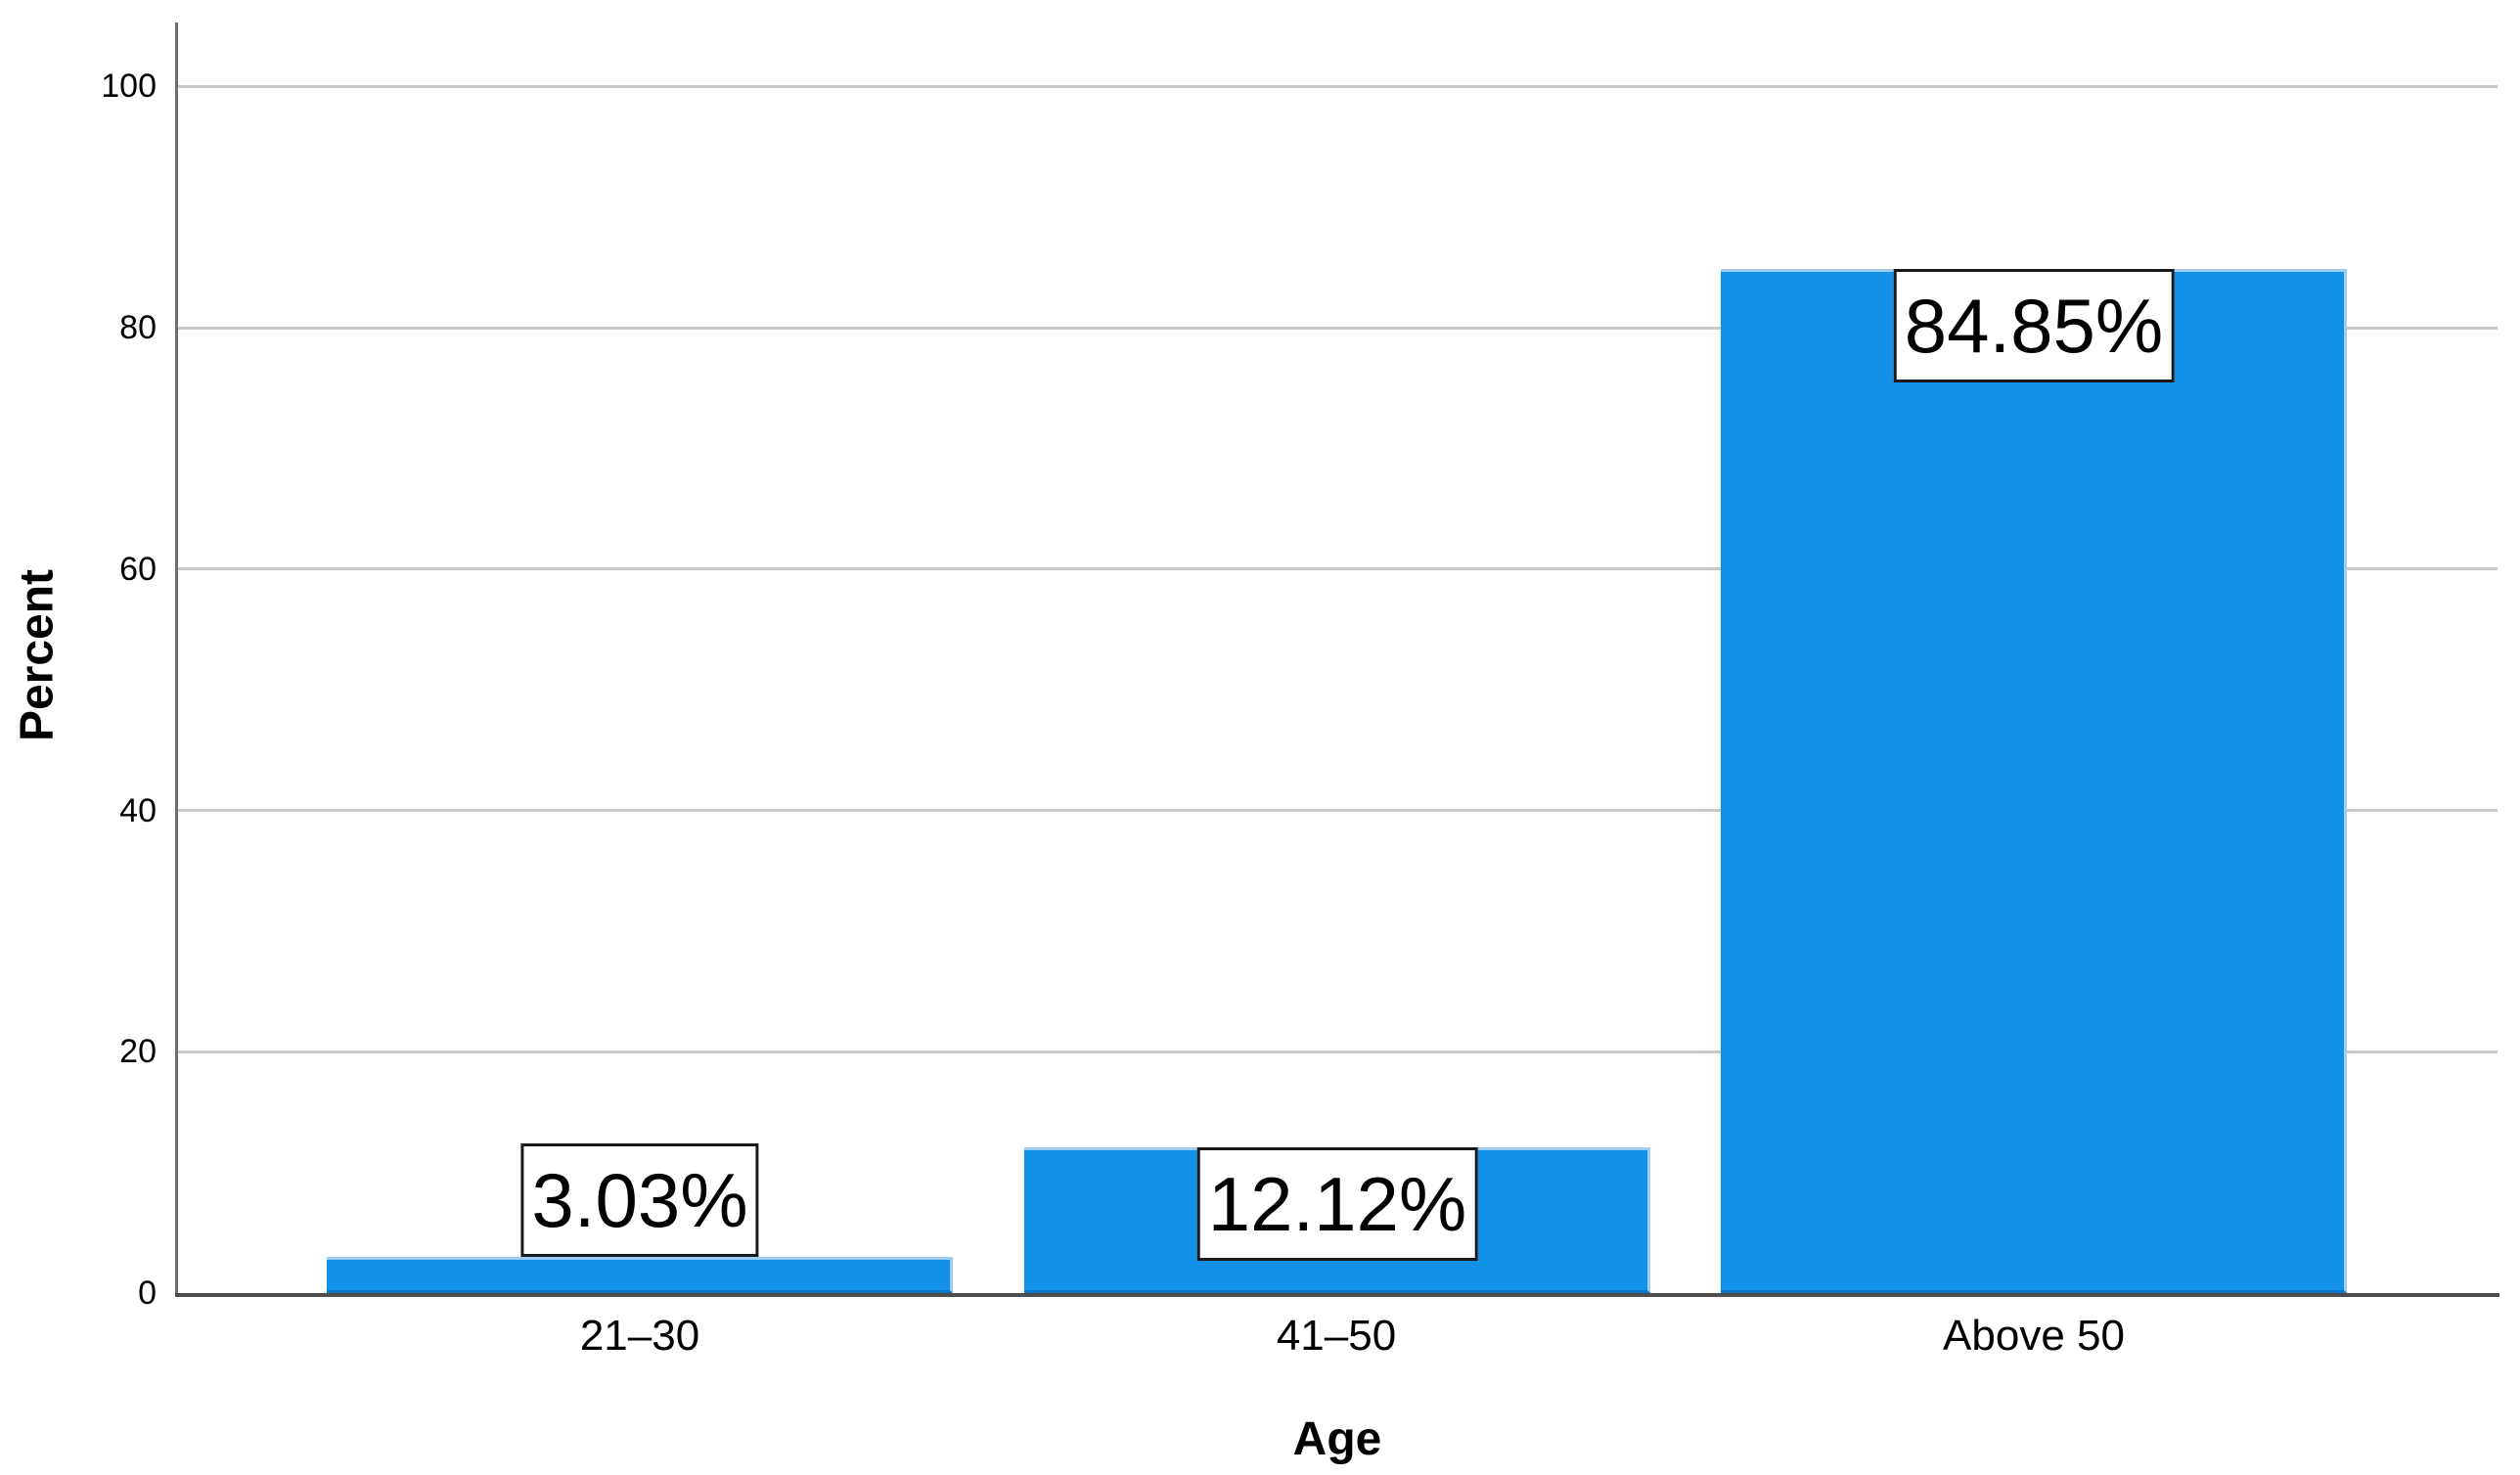 This screenshot has height=1475, width=2520. What do you see at coordinates (640, 1275) in the screenshot?
I see `bar-21–30` at bounding box center [640, 1275].